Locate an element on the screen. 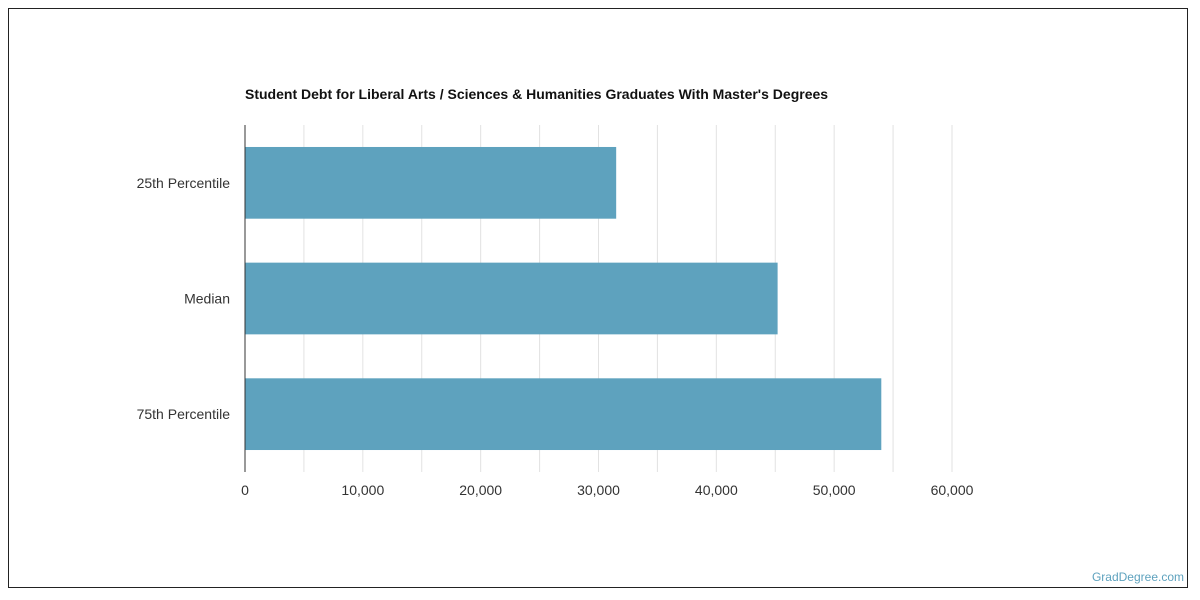 The height and width of the screenshot is (600, 1200). x-tick-label: 50,000 is located at coordinates (834, 490).